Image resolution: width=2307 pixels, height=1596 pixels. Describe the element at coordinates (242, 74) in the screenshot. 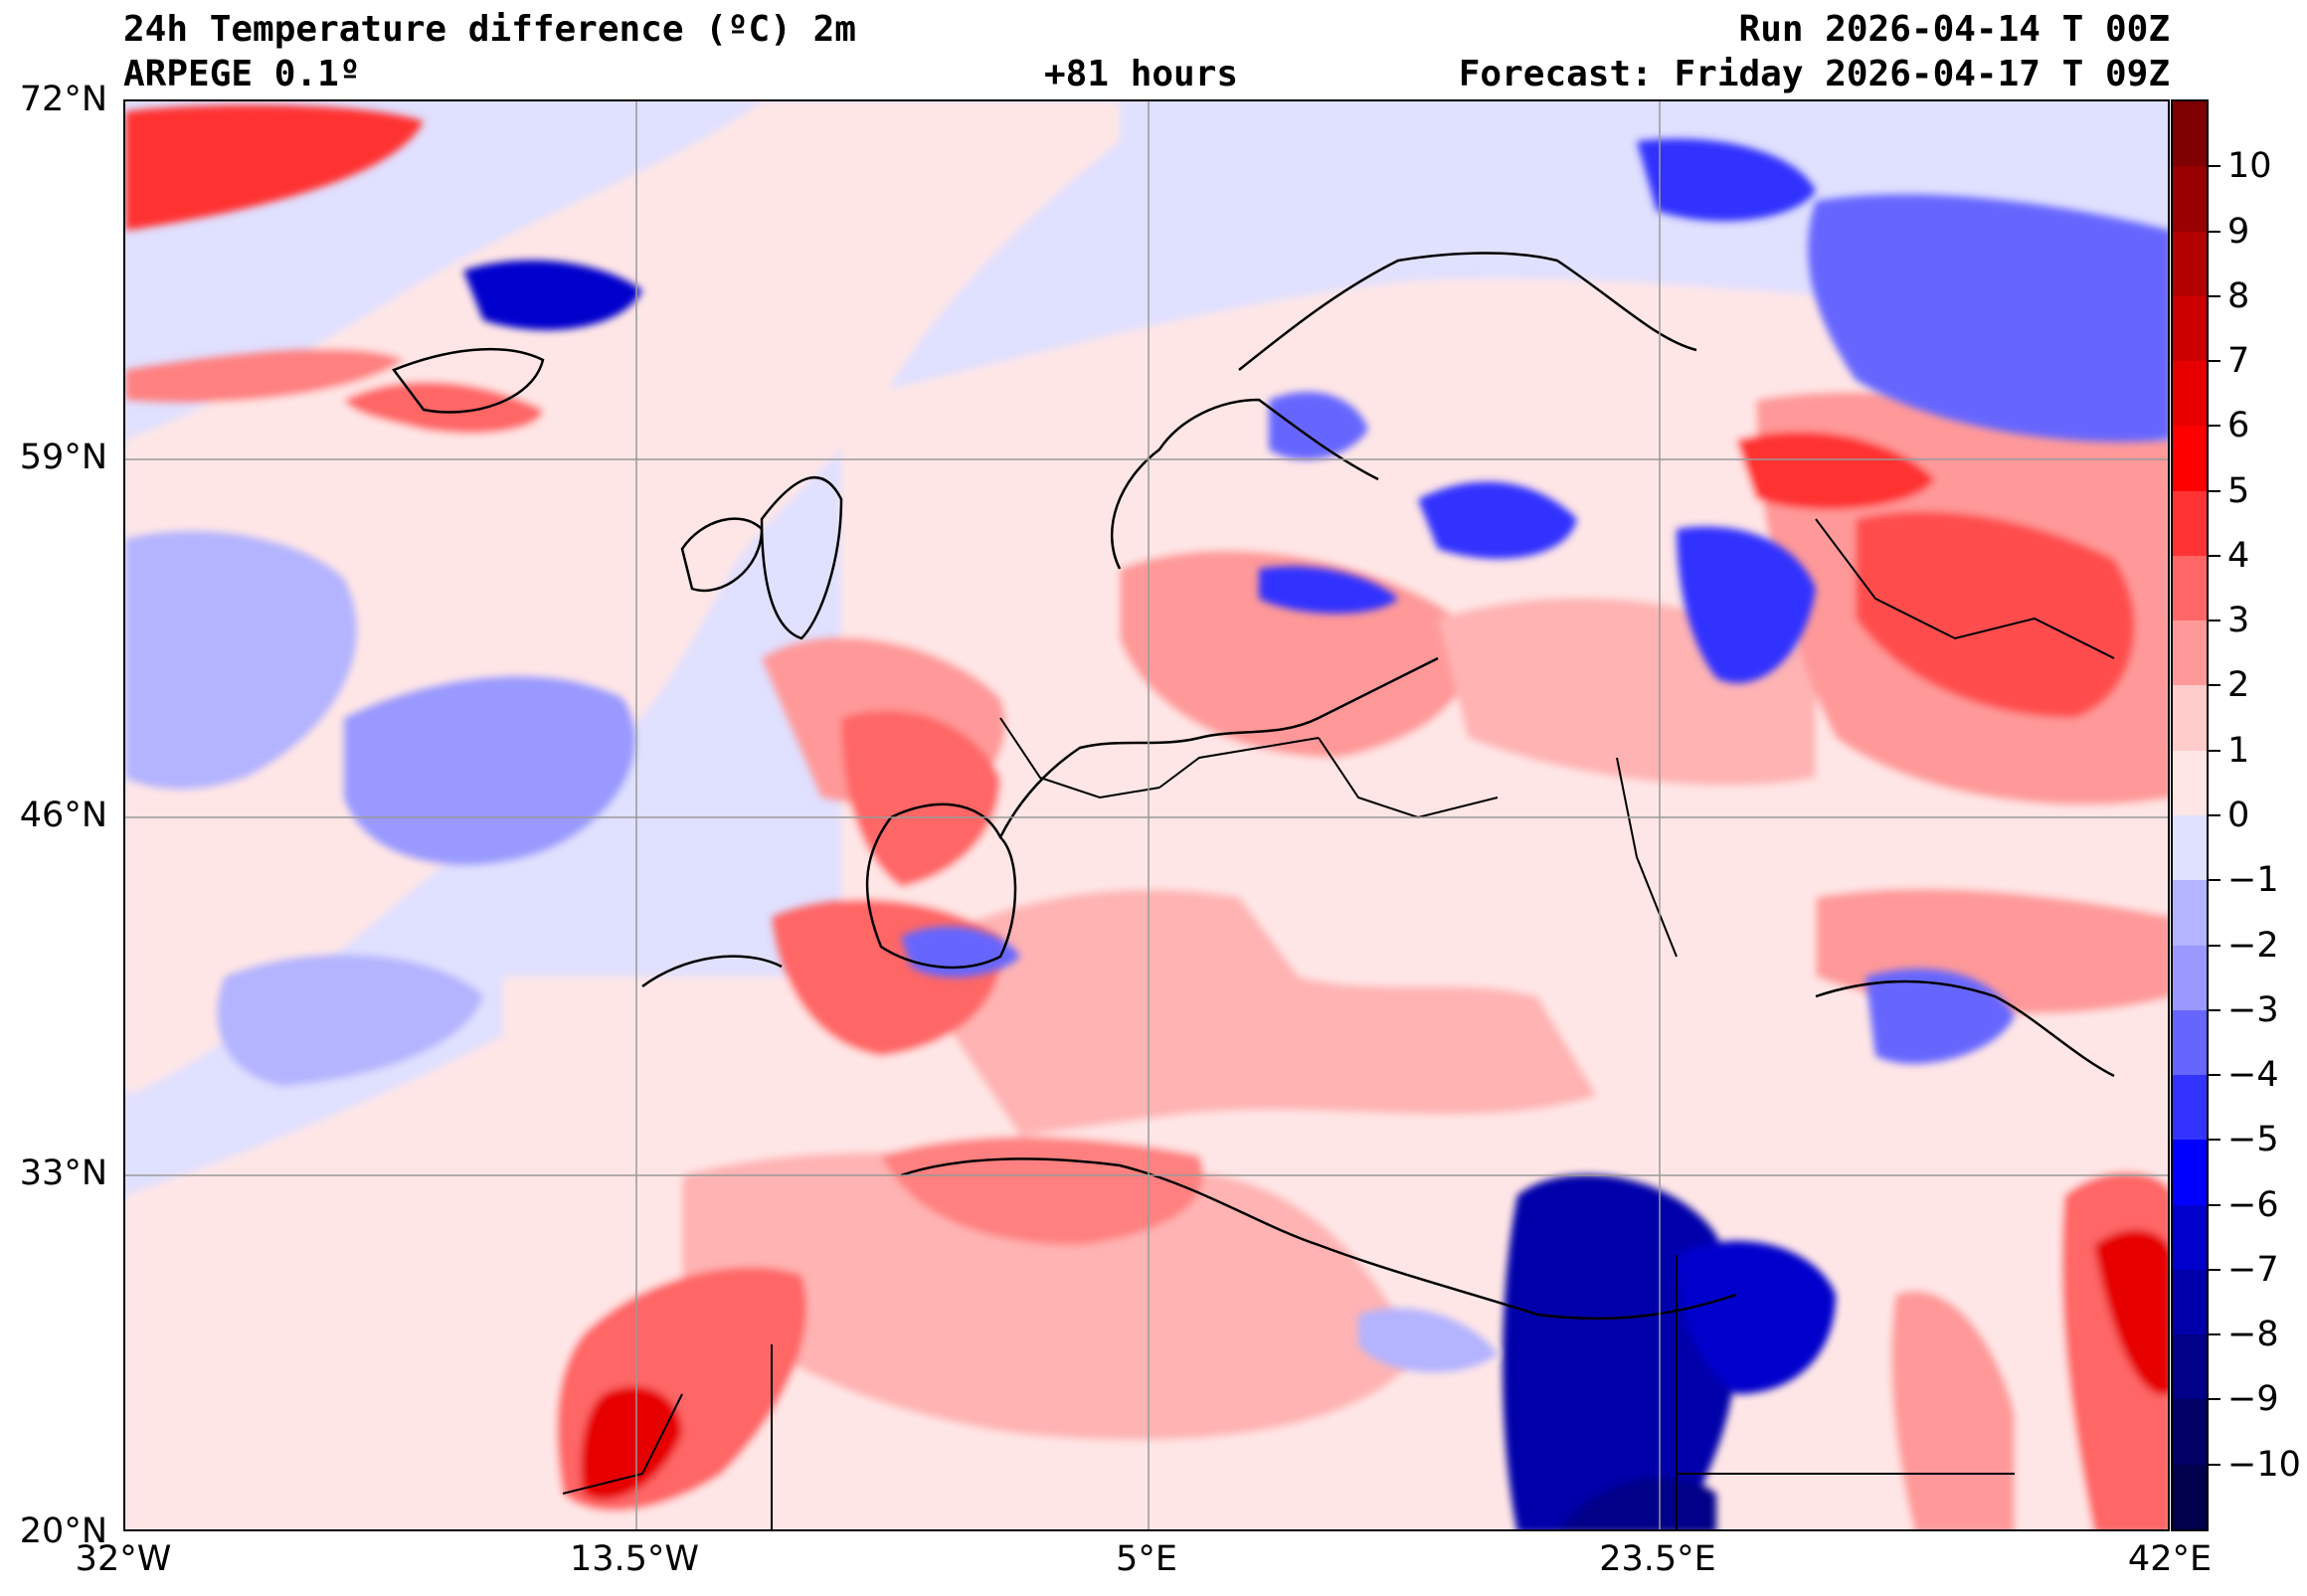

I see `model-label: ARPEGE 0.1º` at that location.